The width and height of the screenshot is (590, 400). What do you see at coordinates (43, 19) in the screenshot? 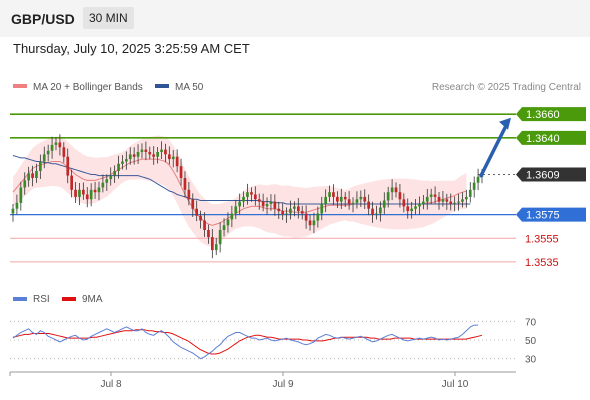
I see `pair-title: GBP/USD` at bounding box center [43, 19].